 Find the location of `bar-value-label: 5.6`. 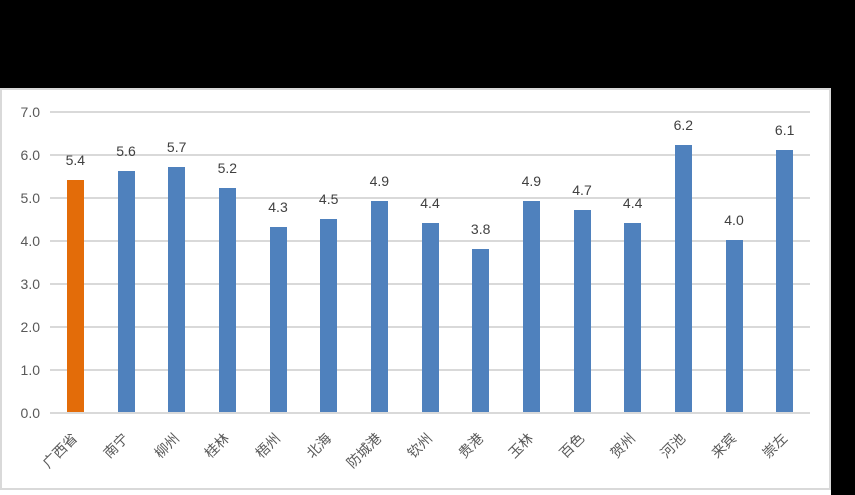

bar-value-label: 5.6 is located at coordinates (126, 151).